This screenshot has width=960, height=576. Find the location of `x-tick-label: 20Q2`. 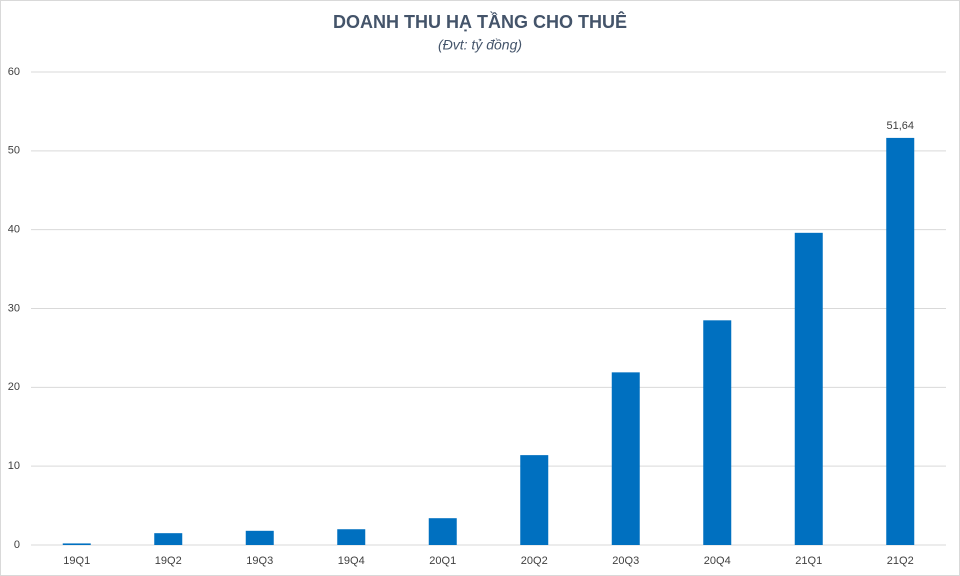

x-tick-label: 20Q2 is located at coordinates (534, 561).